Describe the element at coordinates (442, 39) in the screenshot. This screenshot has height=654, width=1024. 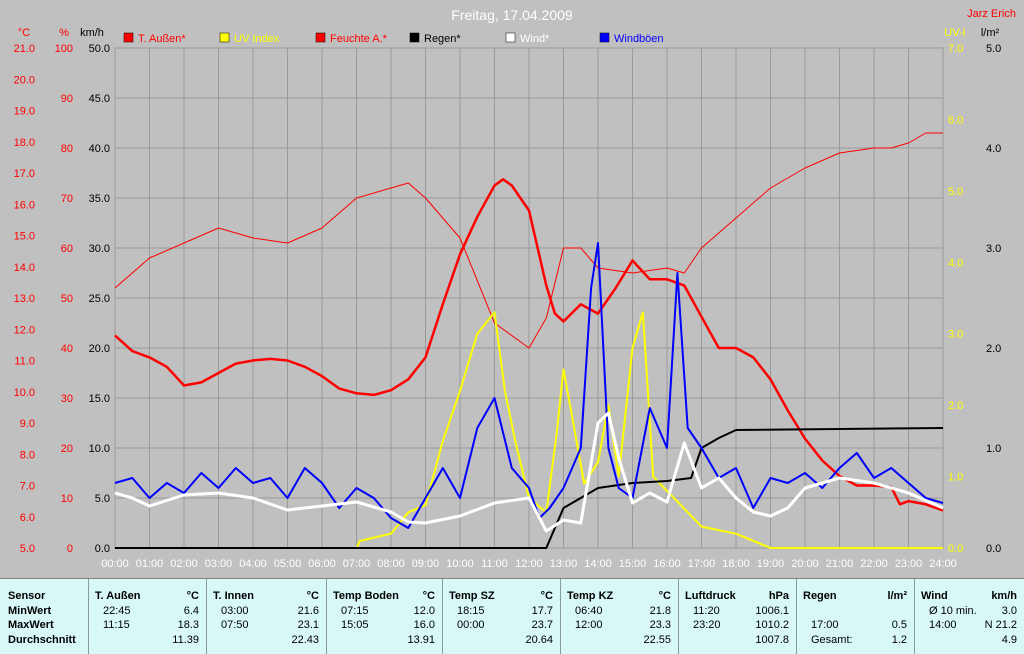
I see `legend-label: Regen*` at that location.